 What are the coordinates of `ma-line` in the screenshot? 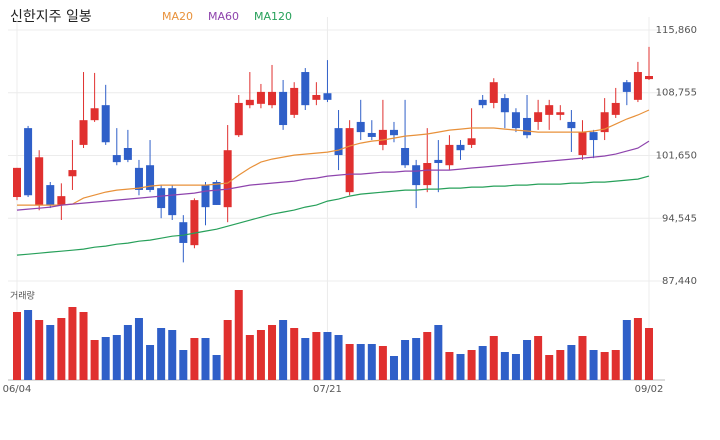 It's located at (333, 175).